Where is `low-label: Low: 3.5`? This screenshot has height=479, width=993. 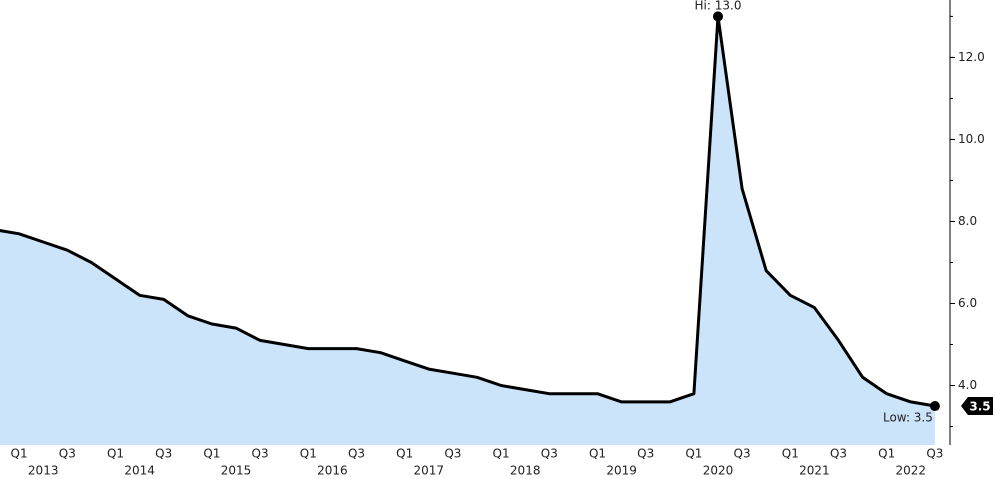 low-label: Low: 3.5 is located at coordinates (908, 418).